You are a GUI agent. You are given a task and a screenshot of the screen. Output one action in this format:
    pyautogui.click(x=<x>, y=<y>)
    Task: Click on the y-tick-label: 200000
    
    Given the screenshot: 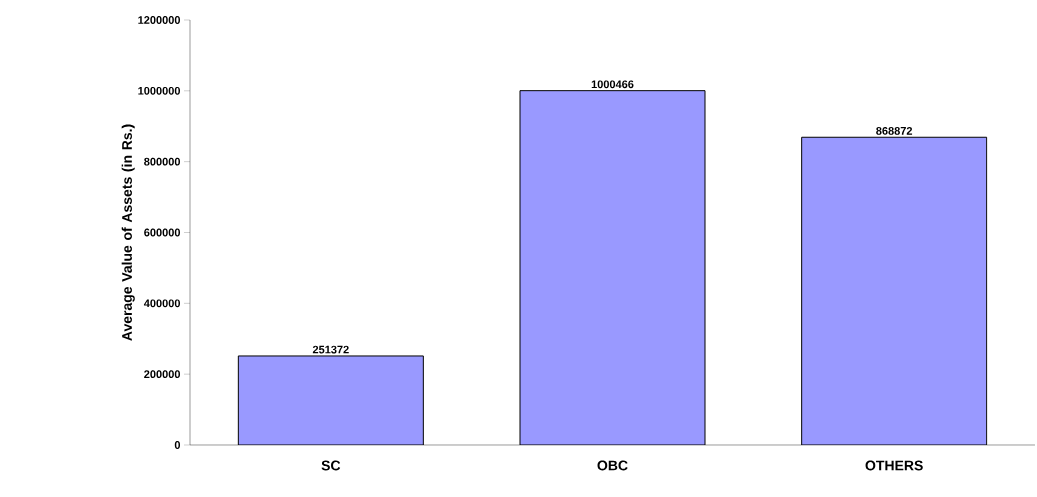 What is the action you would take?
    pyautogui.click(x=162, y=374)
    